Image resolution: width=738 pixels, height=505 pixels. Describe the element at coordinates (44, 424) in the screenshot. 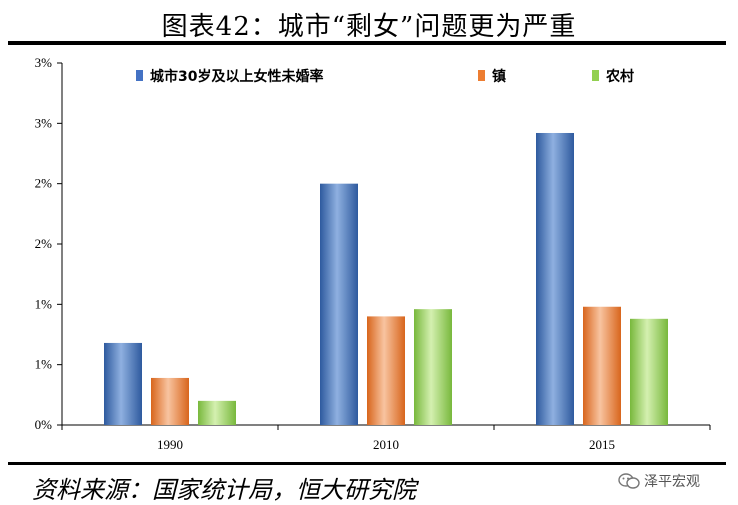

I see `y-tick-label: 0%` at that location.